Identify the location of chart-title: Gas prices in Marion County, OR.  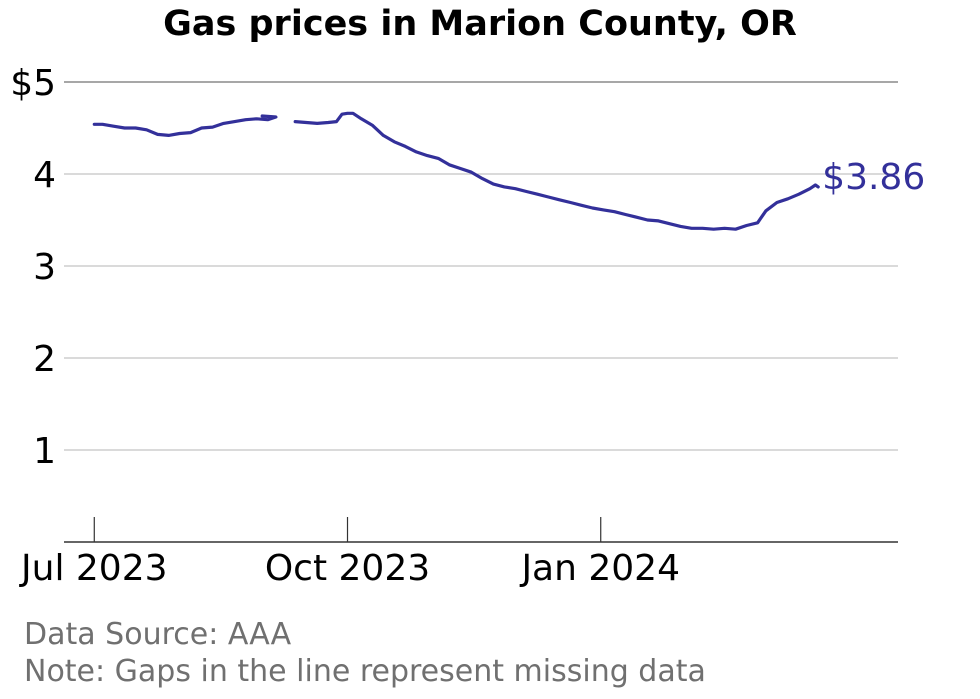
(480, 24).